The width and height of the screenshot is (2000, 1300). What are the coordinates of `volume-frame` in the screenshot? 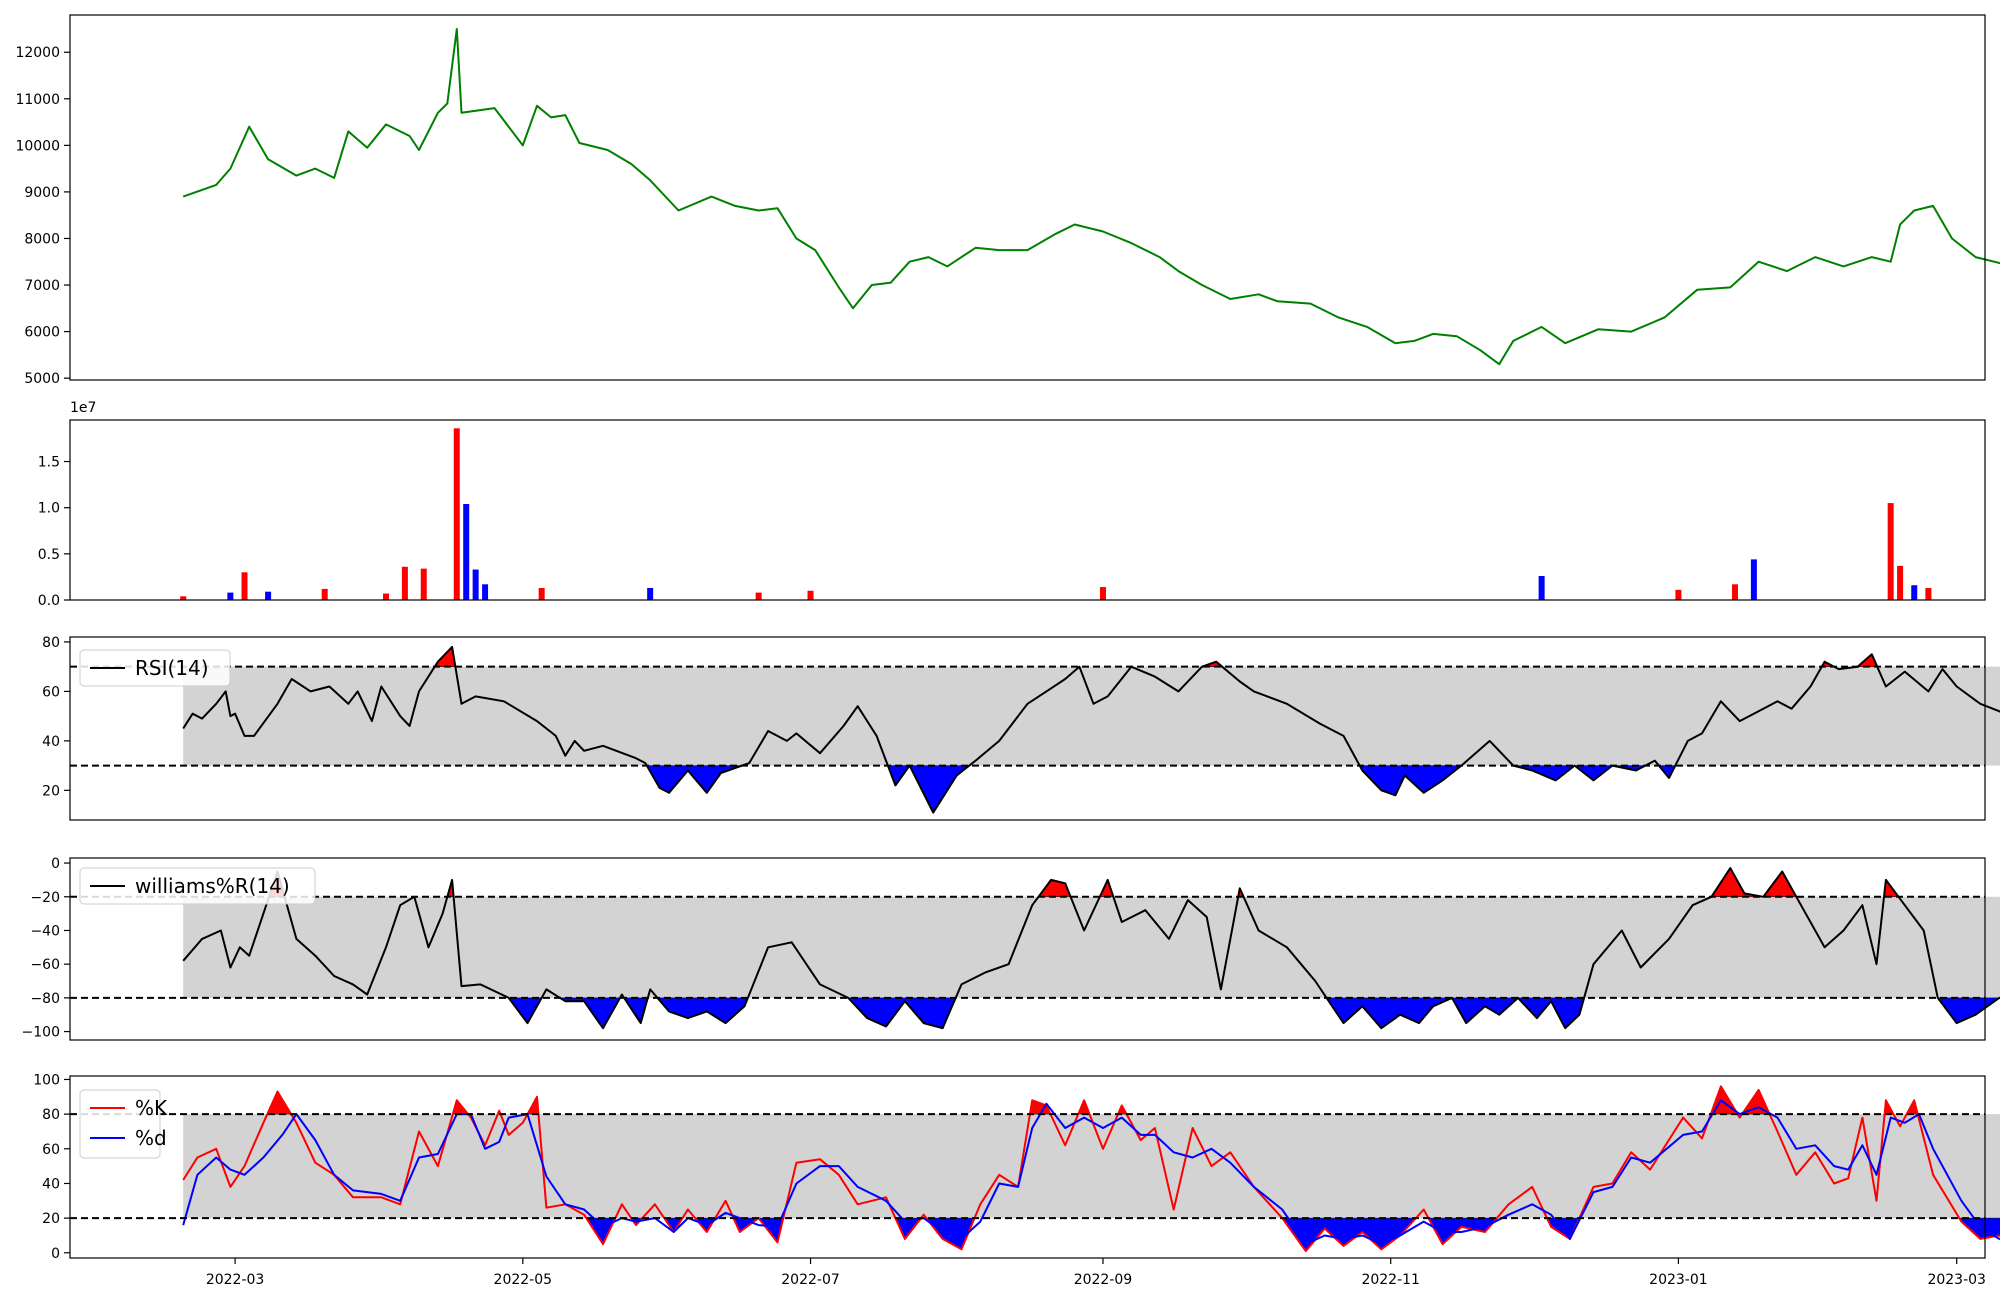 It's located at (1027, 510).